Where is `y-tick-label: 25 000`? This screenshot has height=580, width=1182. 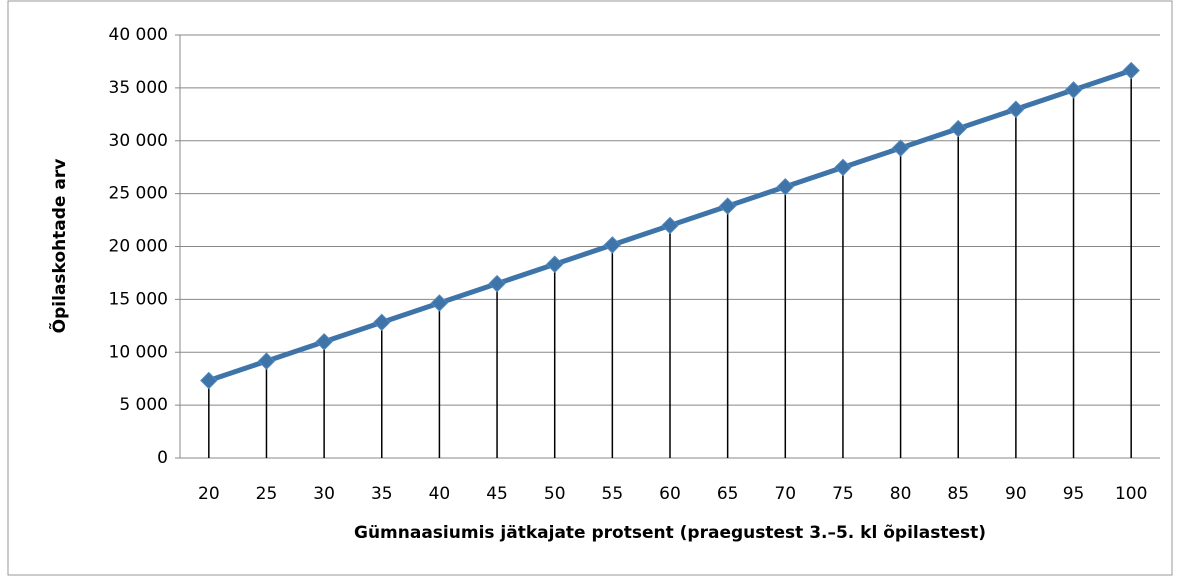
y-tick-label: 25 000 is located at coordinates (138, 194).